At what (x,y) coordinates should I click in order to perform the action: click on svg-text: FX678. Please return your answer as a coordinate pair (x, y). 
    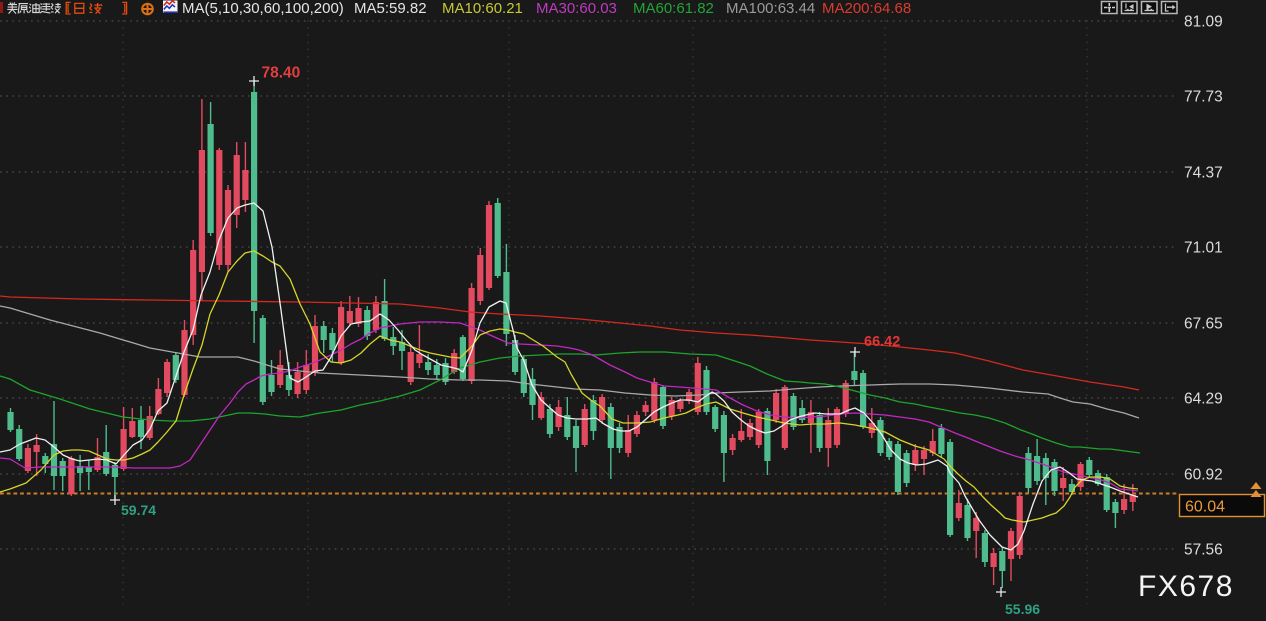
    Looking at the image, I should click on (1186, 586).